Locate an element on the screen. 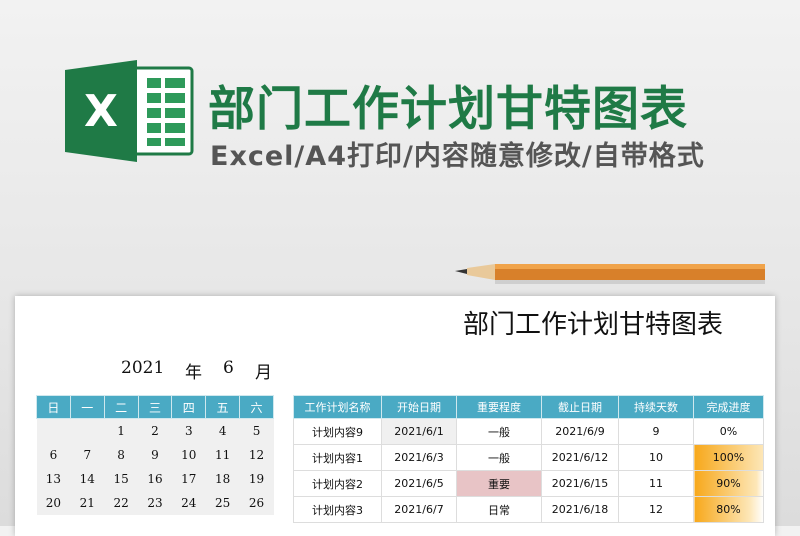 The width and height of the screenshot is (800, 536). cell-name: 计划内容2 is located at coordinates (337, 483).